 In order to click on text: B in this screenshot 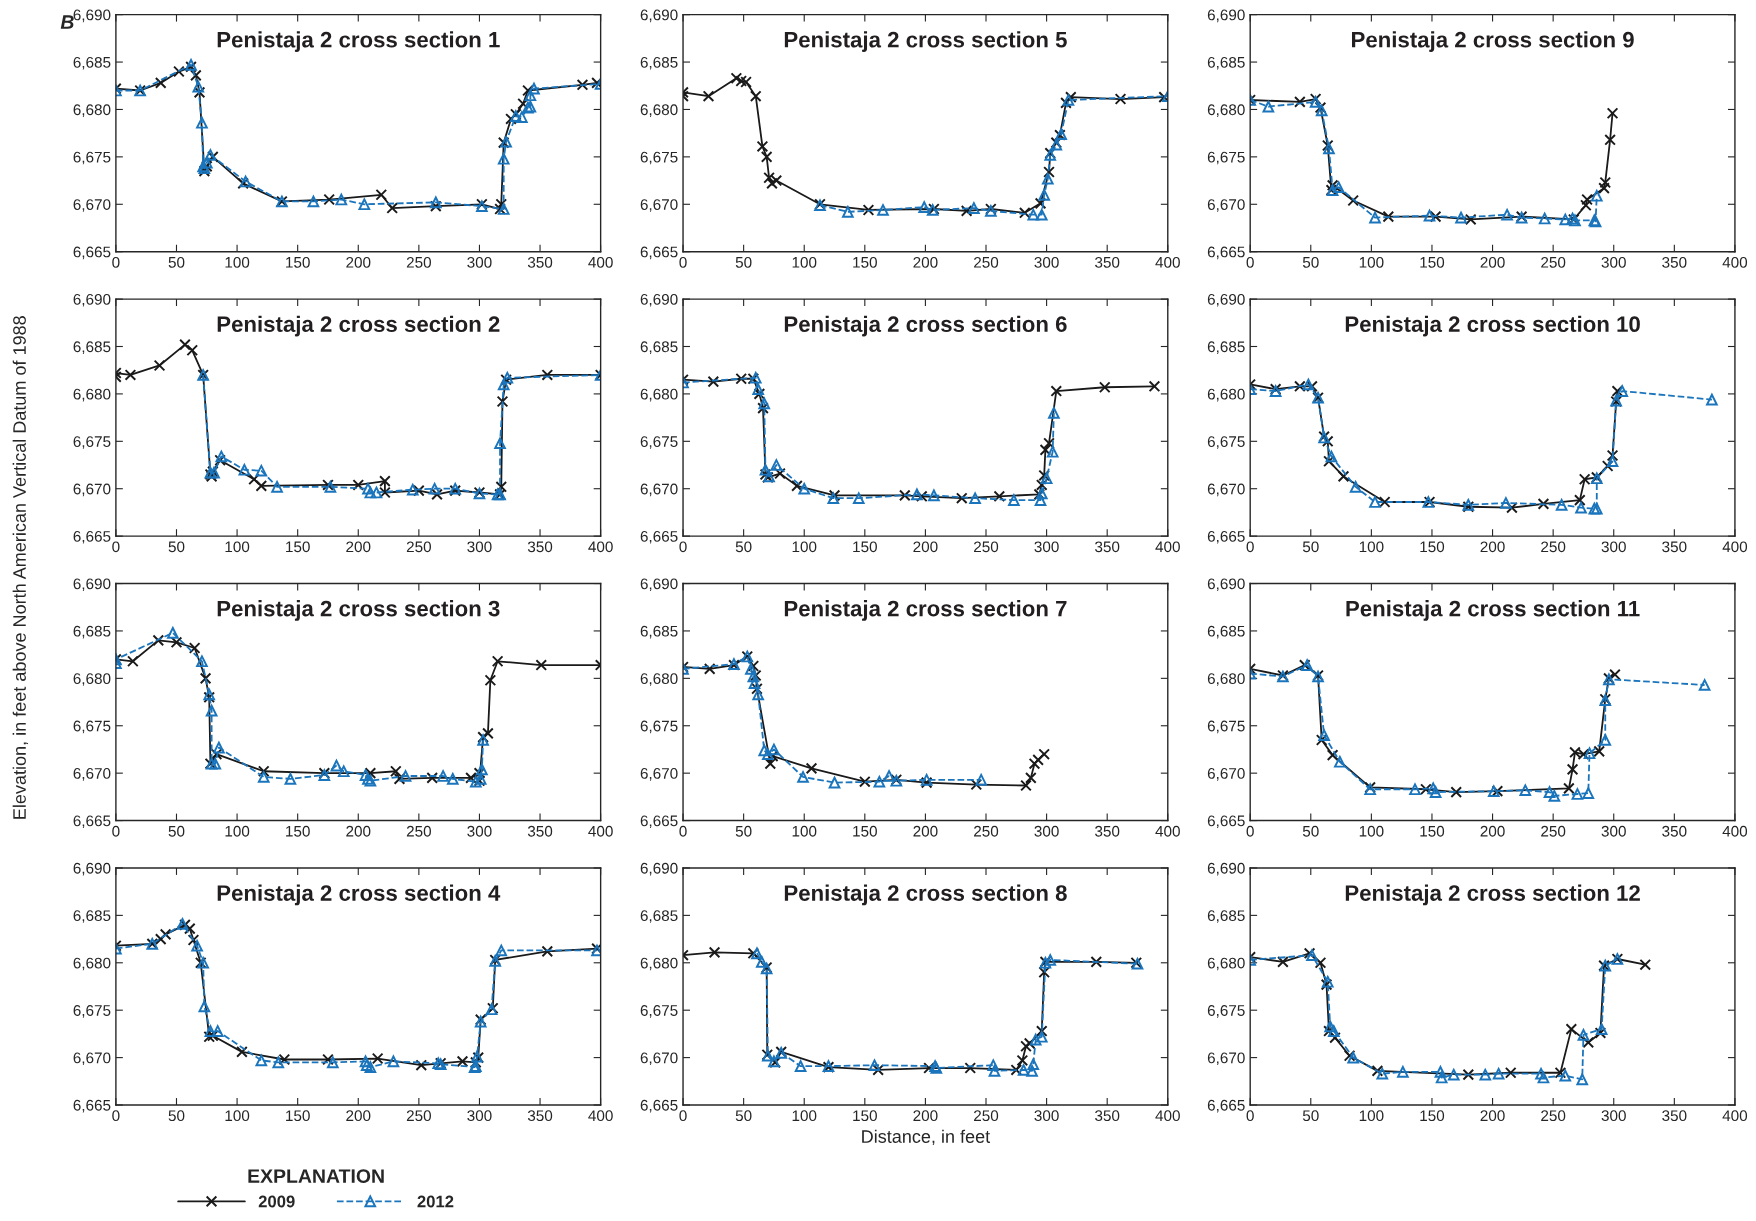, I will do `click(67, 22)`.